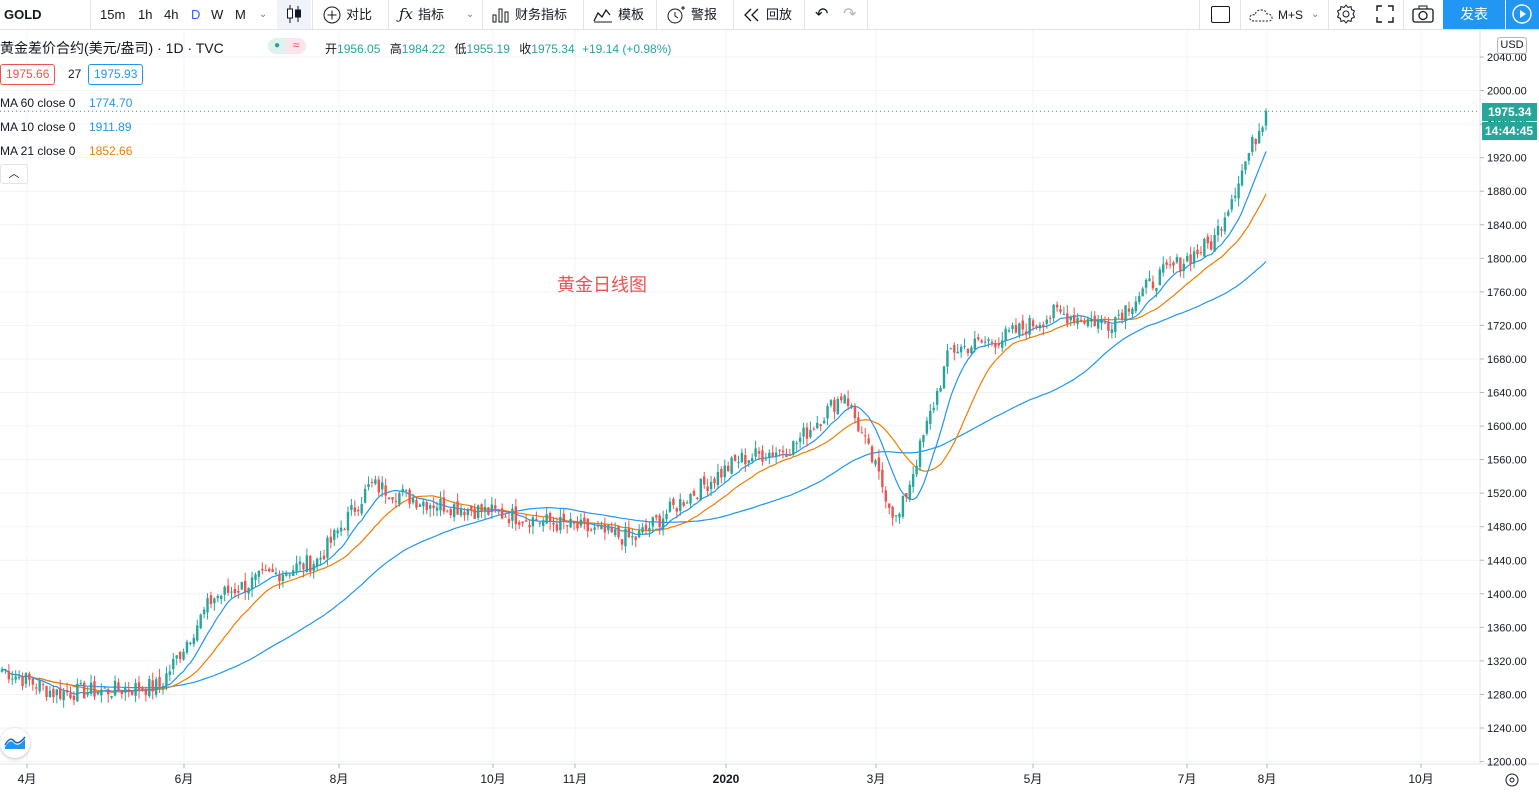 Image resolution: width=1539 pixels, height=796 pixels. What do you see at coordinates (541, 14) in the screenshot?
I see `financials-label: 财务指标` at bounding box center [541, 14].